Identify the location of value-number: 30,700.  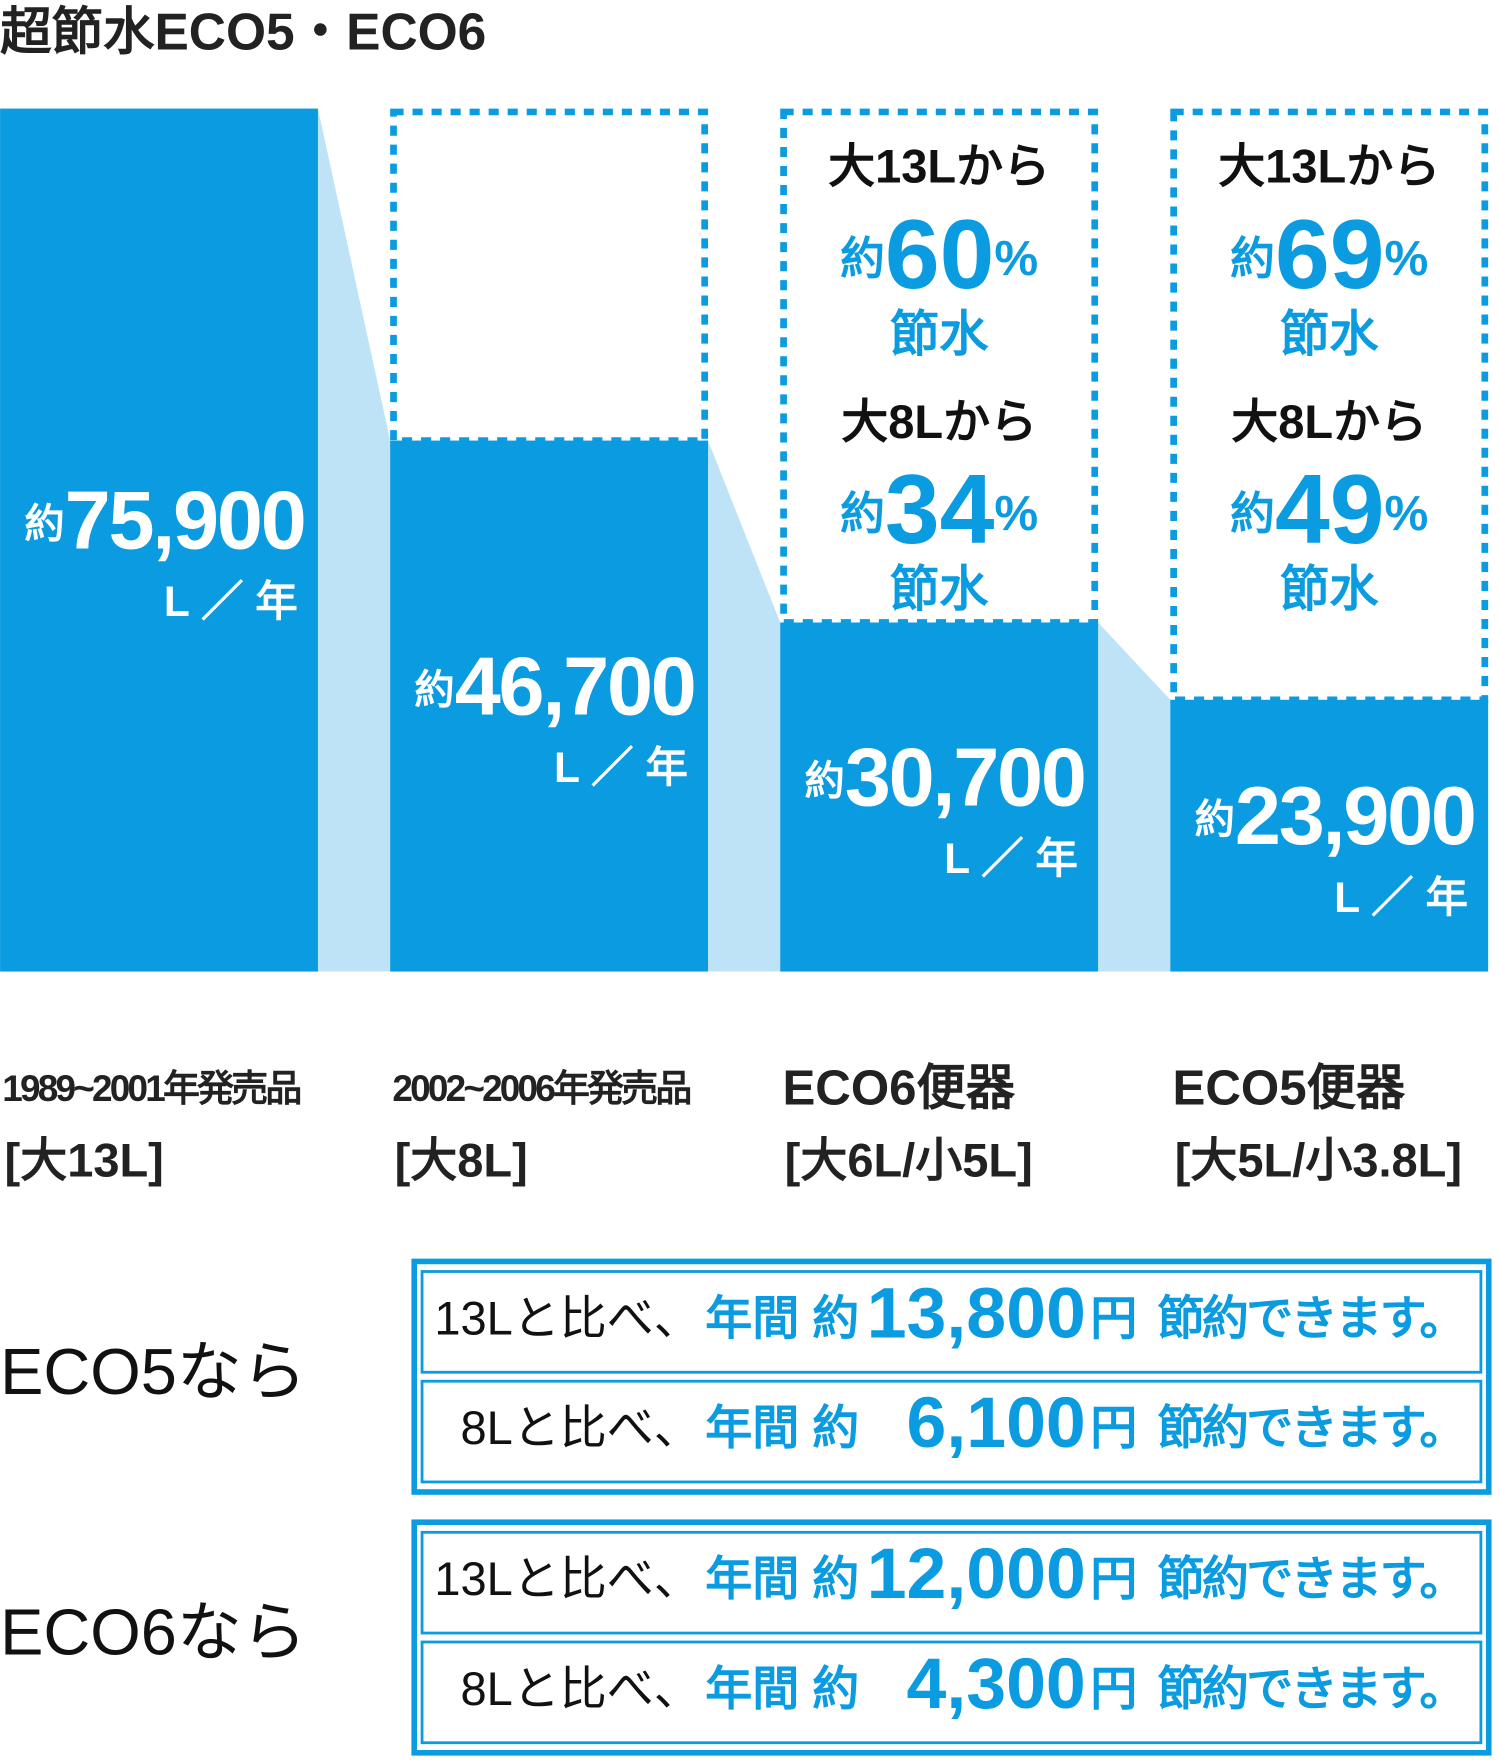
(965, 776).